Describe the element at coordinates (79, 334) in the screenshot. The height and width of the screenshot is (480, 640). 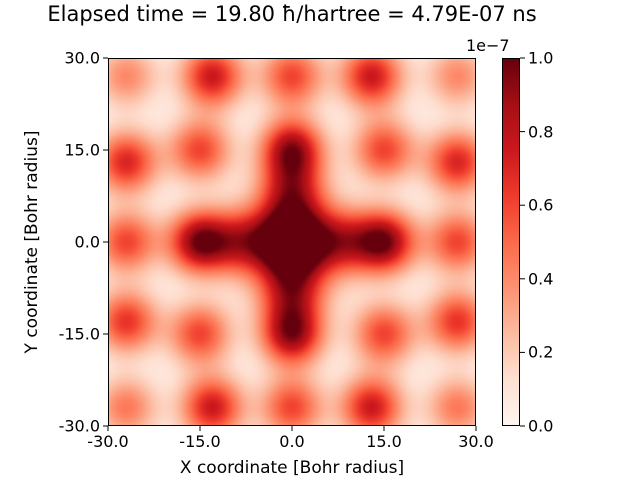
I see `y-tick-label: -15.0` at that location.